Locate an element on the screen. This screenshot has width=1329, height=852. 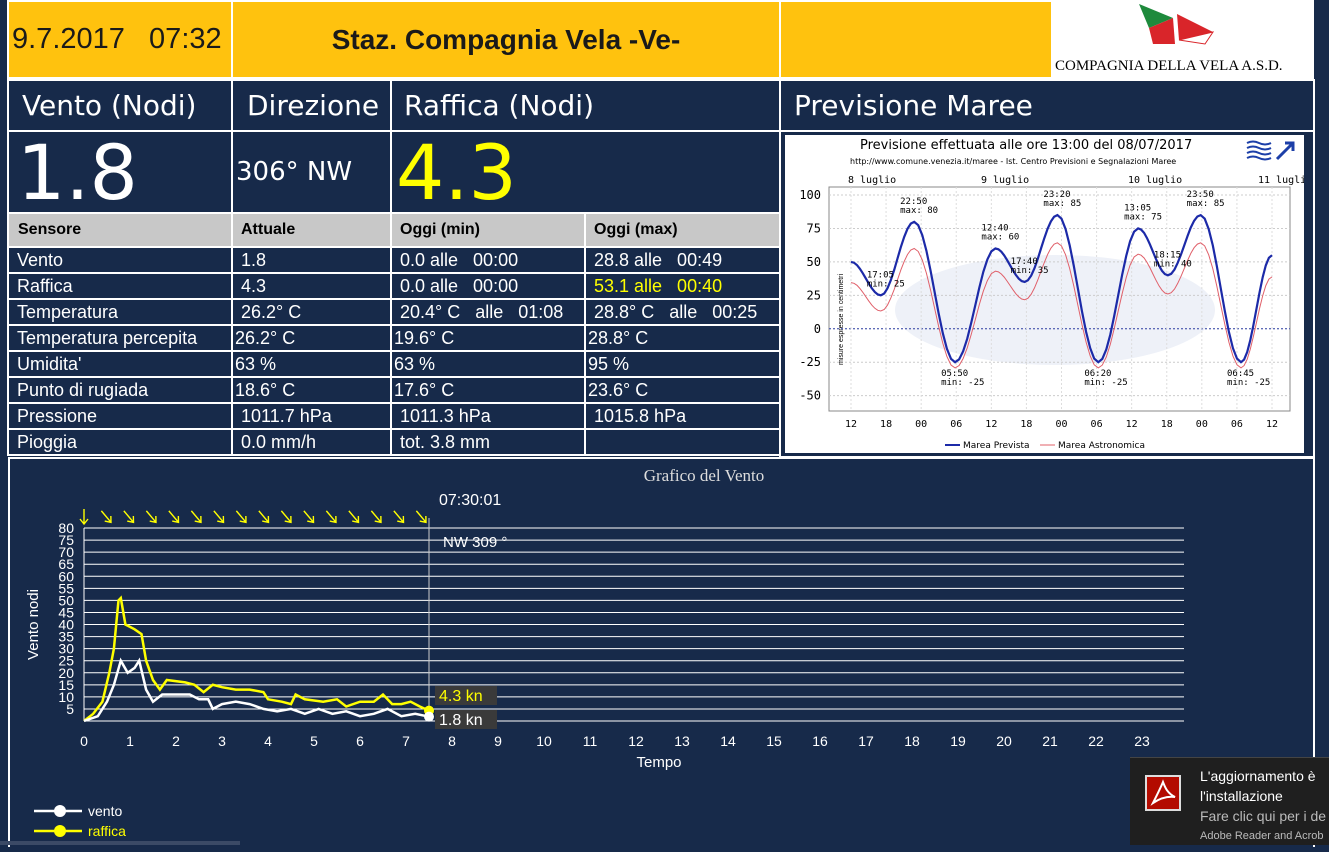
wind-ytick: 35 is located at coordinates (66, 637).